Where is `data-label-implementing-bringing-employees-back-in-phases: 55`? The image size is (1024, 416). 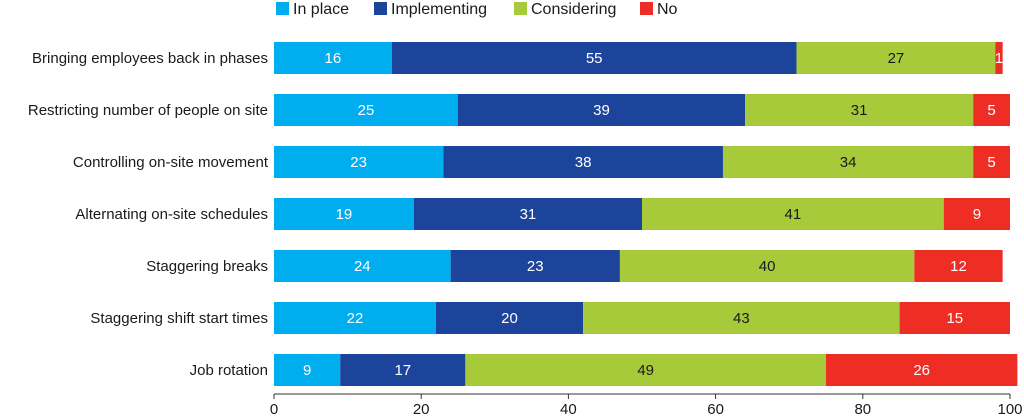
data-label-implementing-bringing-employees-back-in-phases: 55 is located at coordinates (594, 58).